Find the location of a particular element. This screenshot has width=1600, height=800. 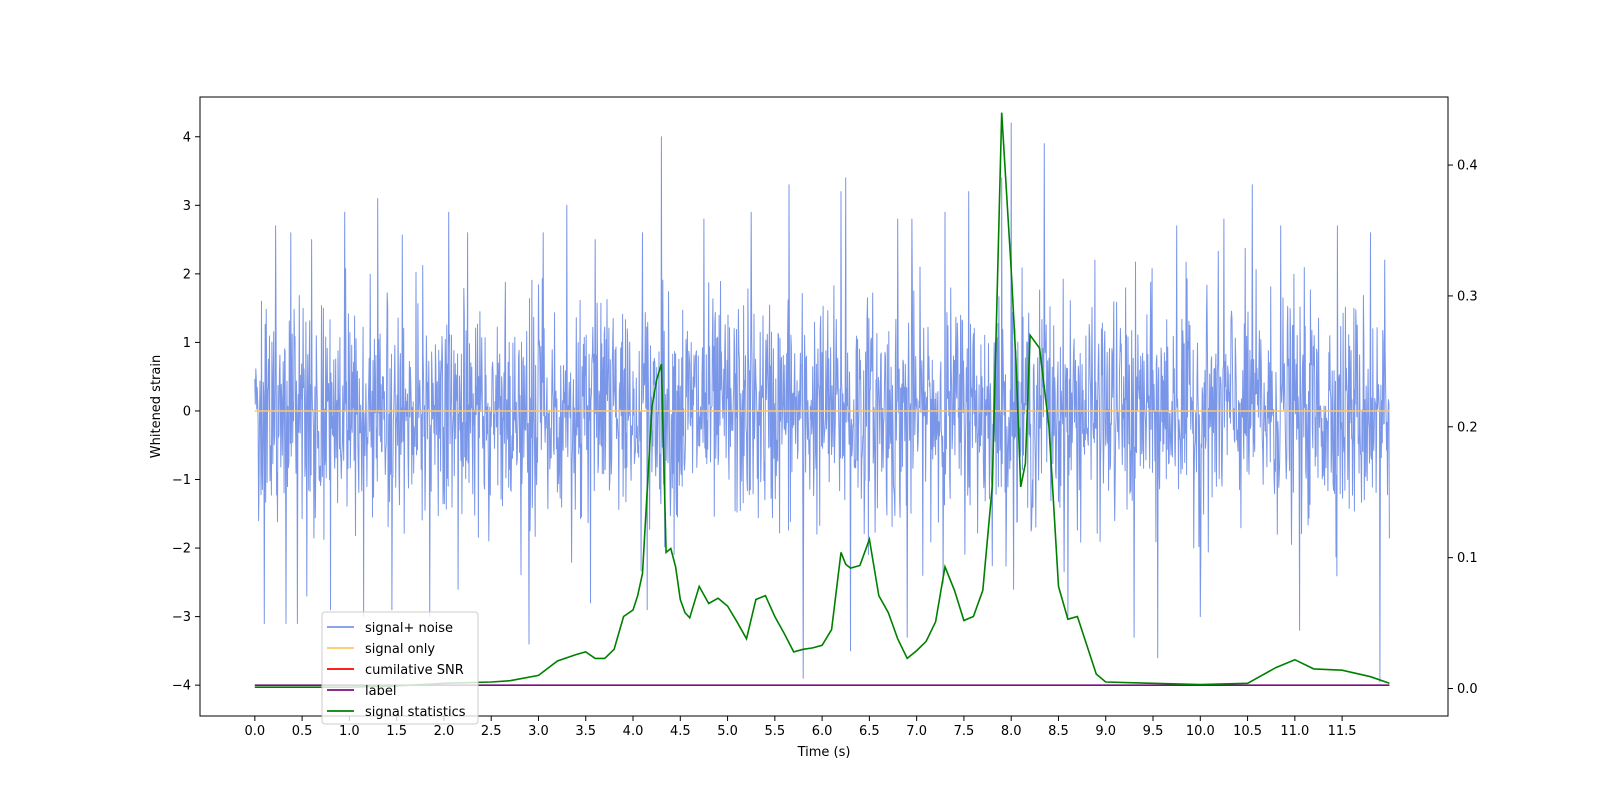

y-tick-label: 1 is located at coordinates (187, 343).